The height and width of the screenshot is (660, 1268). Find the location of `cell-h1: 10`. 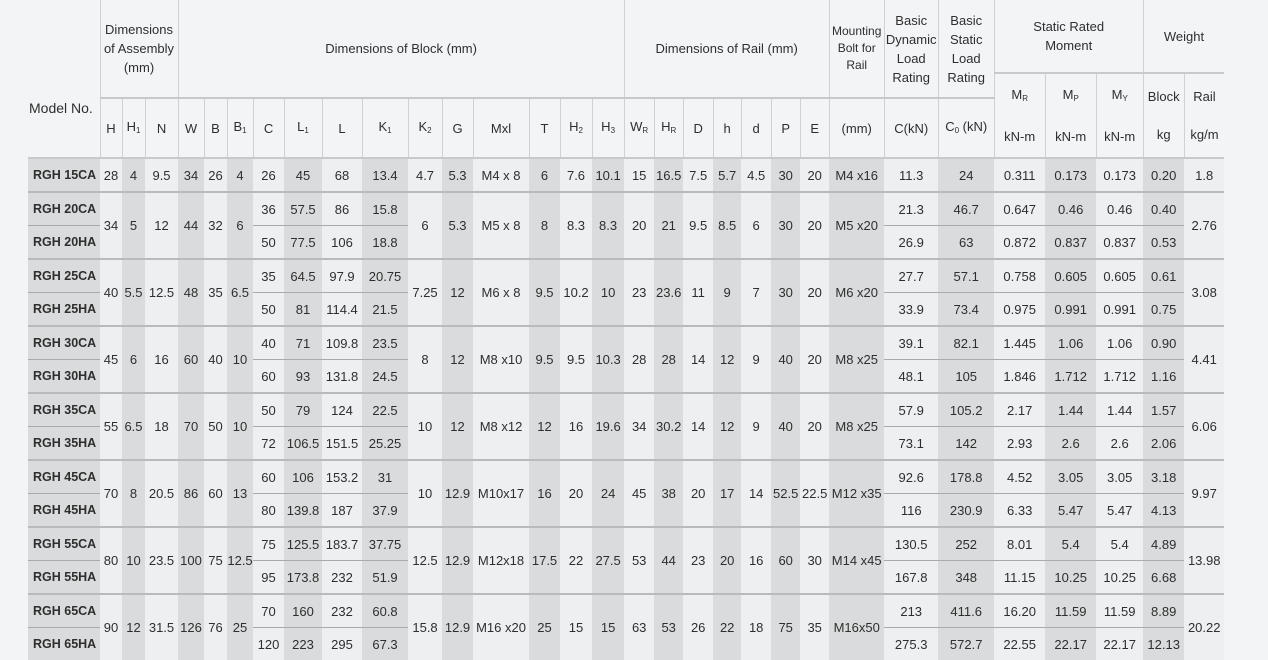

cell-h1: 10 is located at coordinates (133, 560).